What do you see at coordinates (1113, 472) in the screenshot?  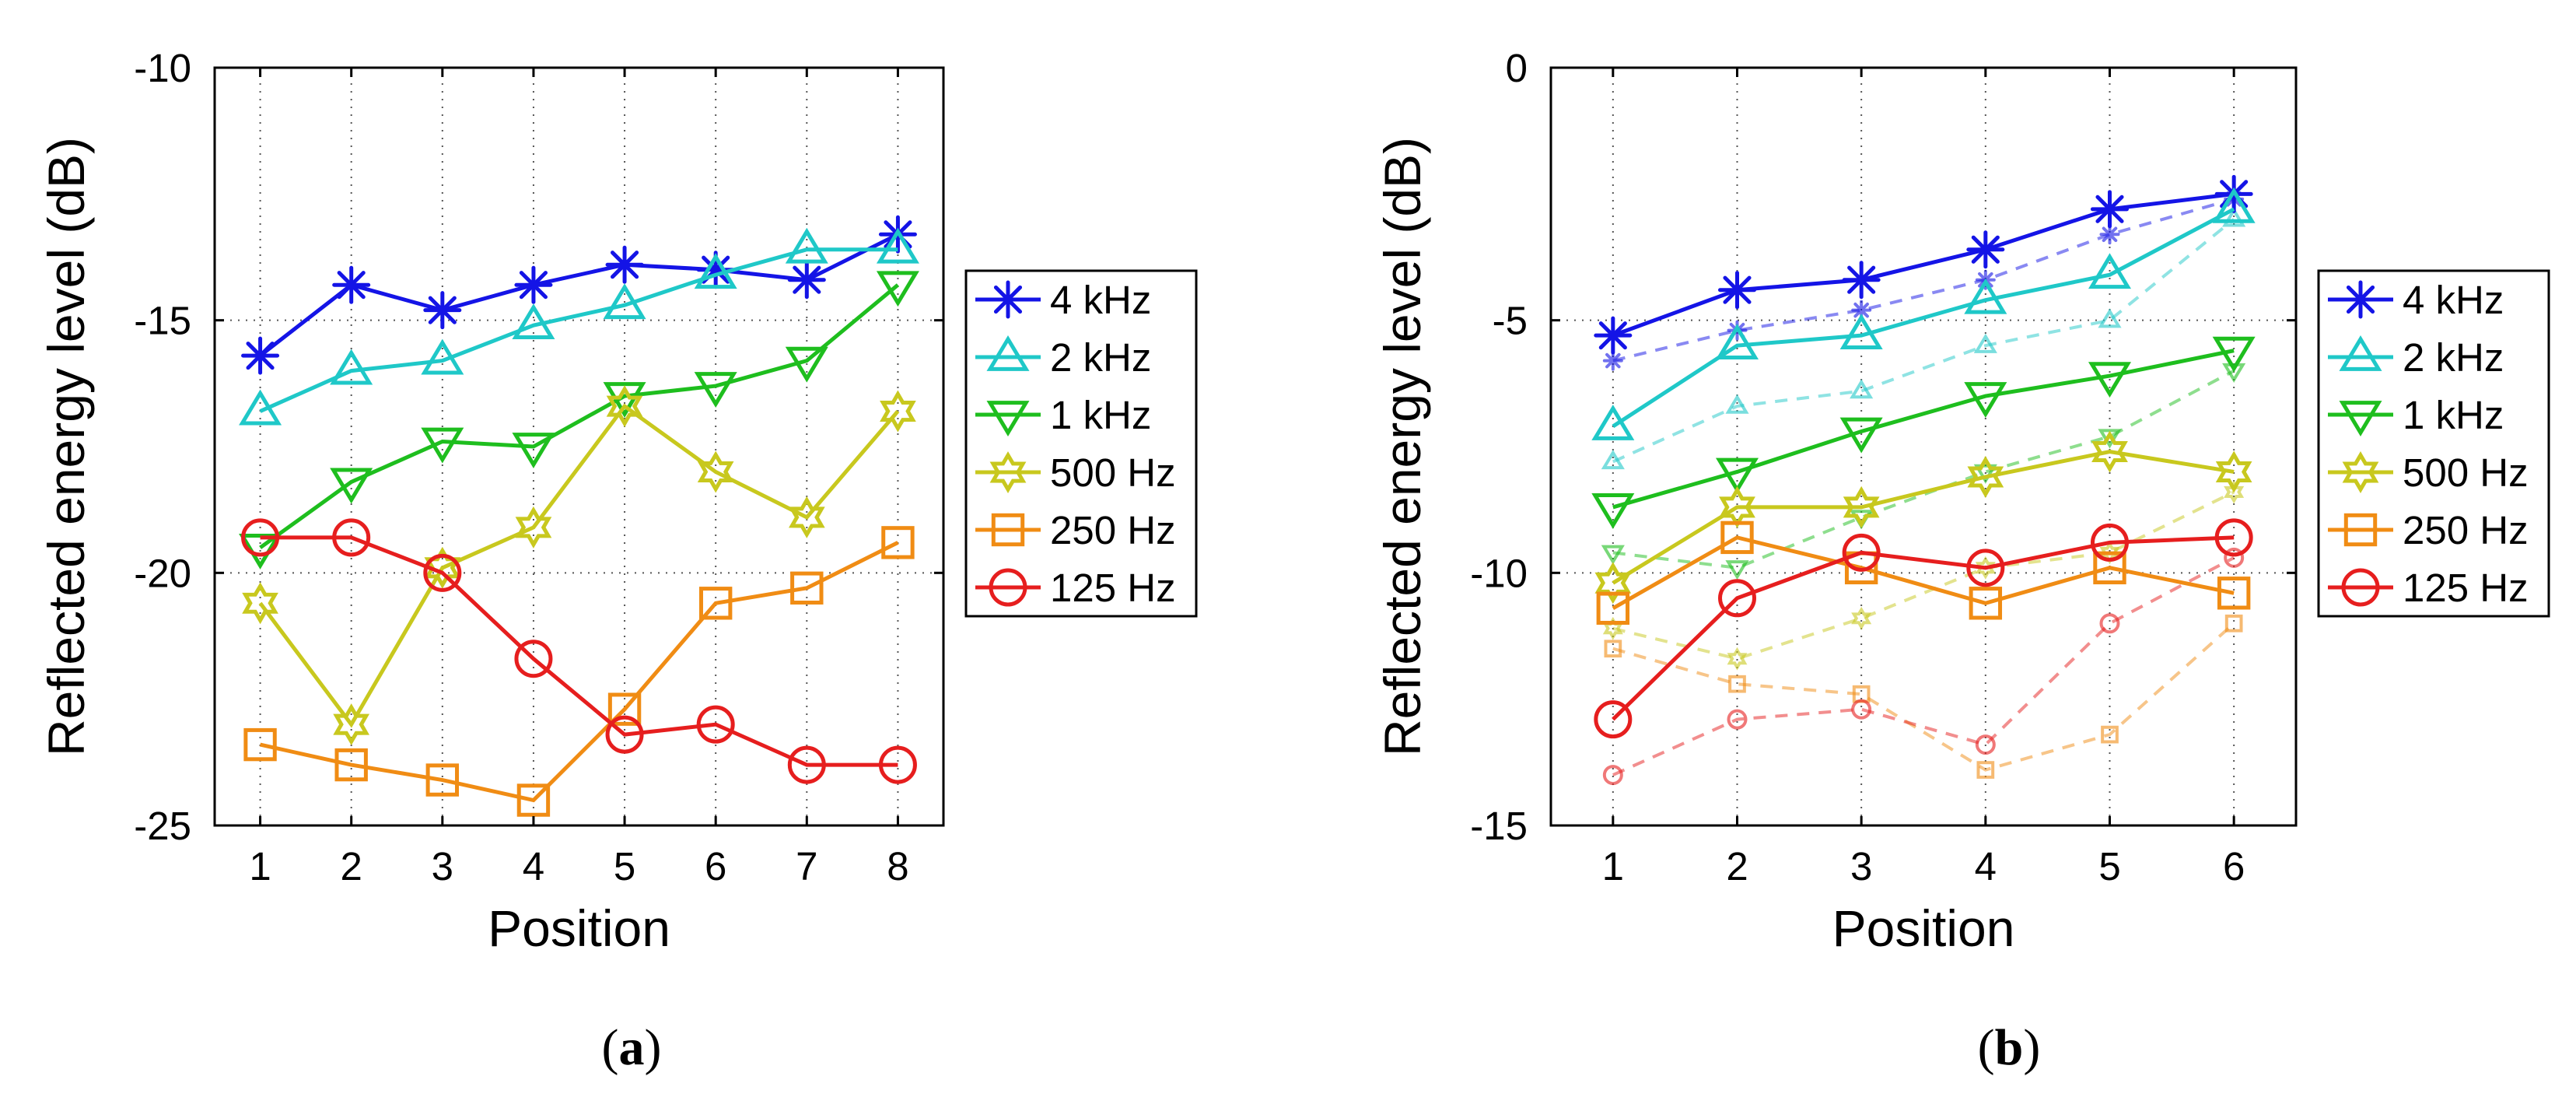 I see `legend-label: 500 Hz` at bounding box center [1113, 472].